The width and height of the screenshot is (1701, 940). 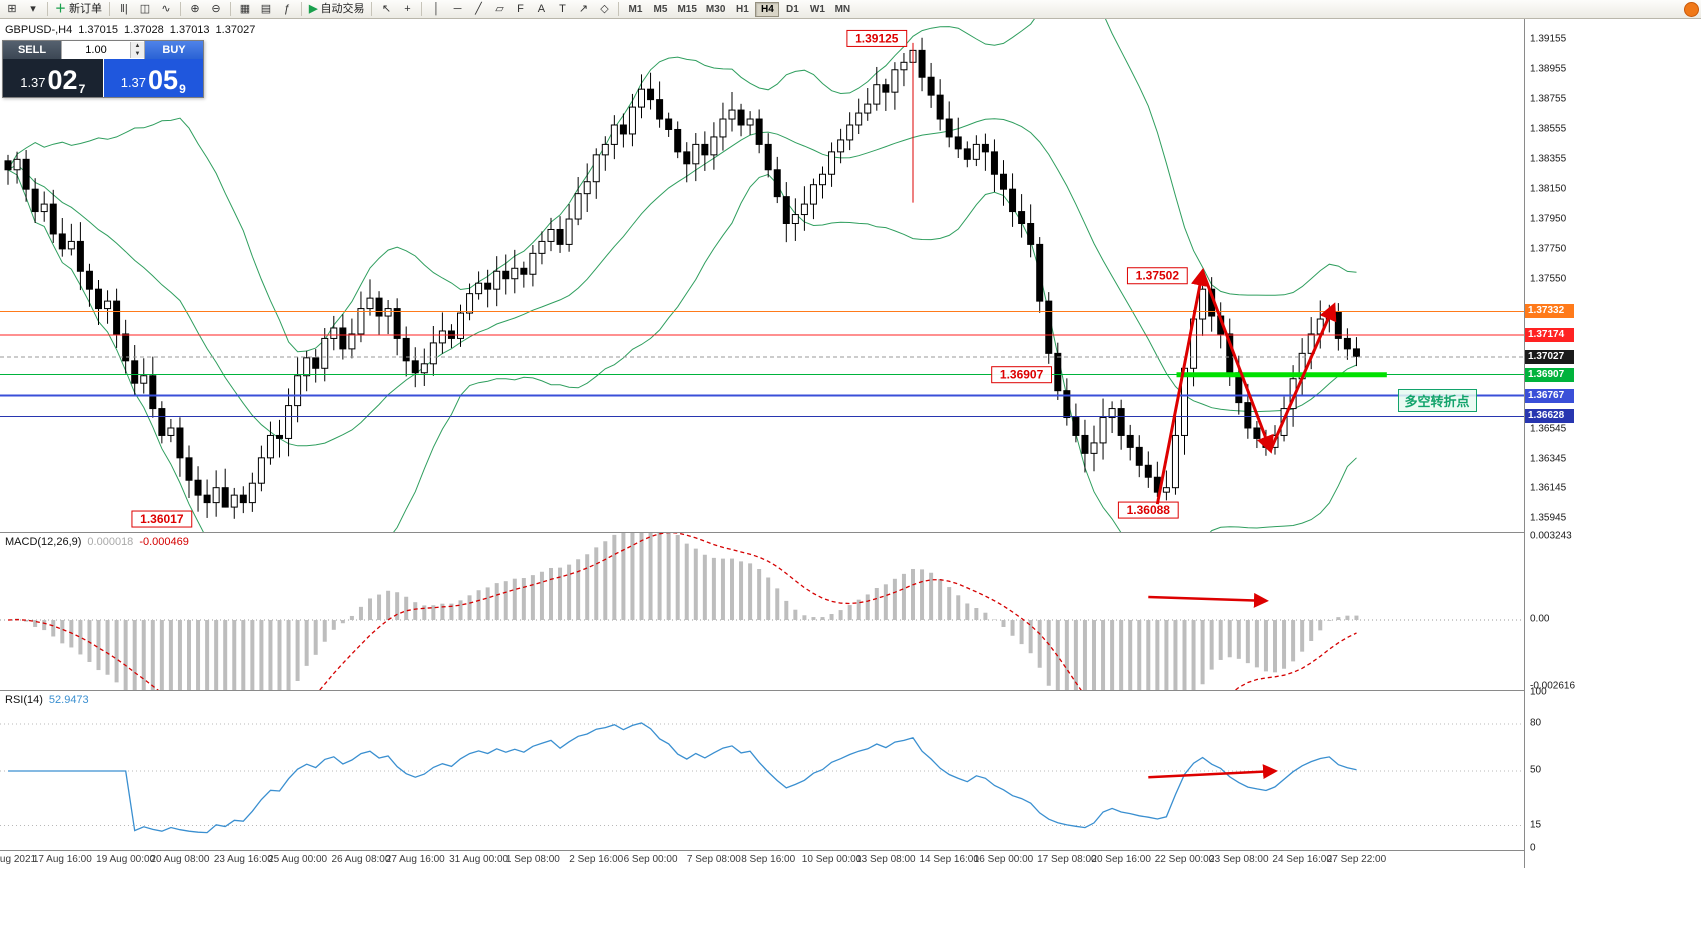 What do you see at coordinates (126, 859) in the screenshot?
I see `time-label: 19 Aug 00:00` at bounding box center [126, 859].